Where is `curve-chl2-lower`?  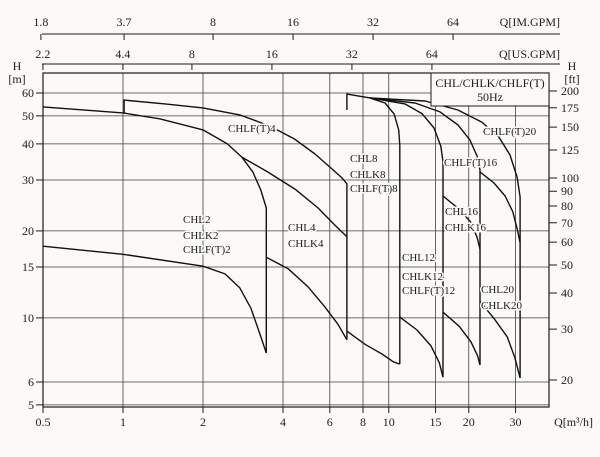
curve-chl2-lower is located at coordinates (154, 299).